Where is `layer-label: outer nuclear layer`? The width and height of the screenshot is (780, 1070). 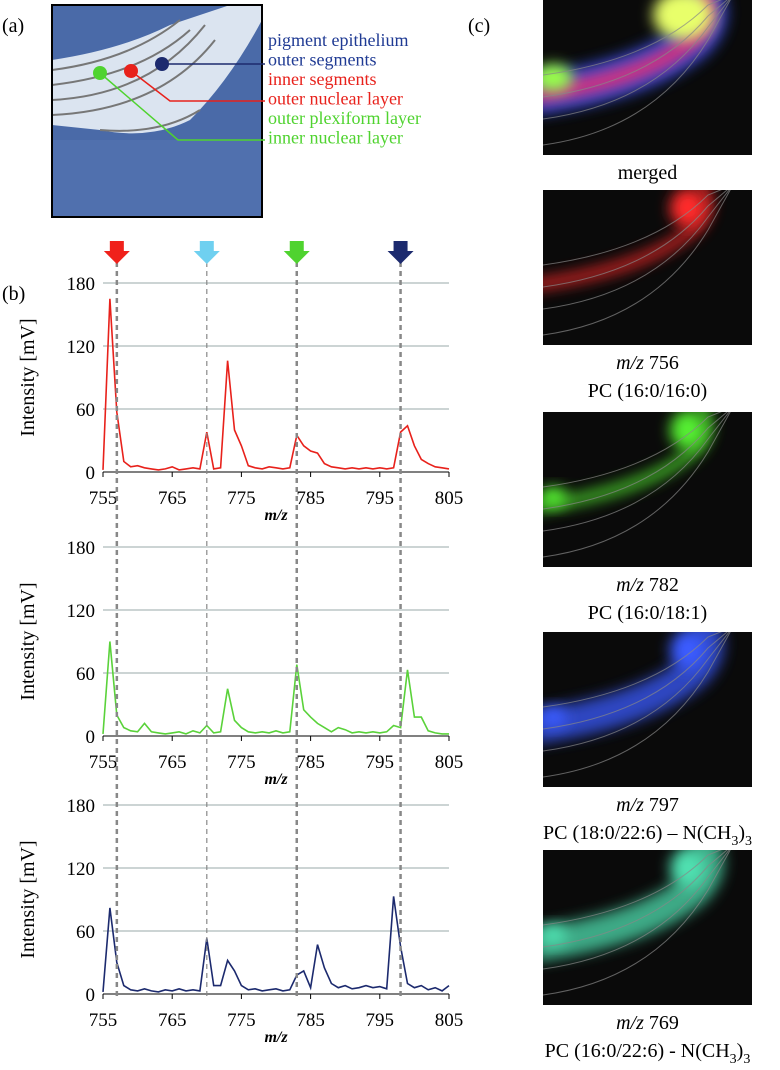 layer-label: outer nuclear layer is located at coordinates (335, 99).